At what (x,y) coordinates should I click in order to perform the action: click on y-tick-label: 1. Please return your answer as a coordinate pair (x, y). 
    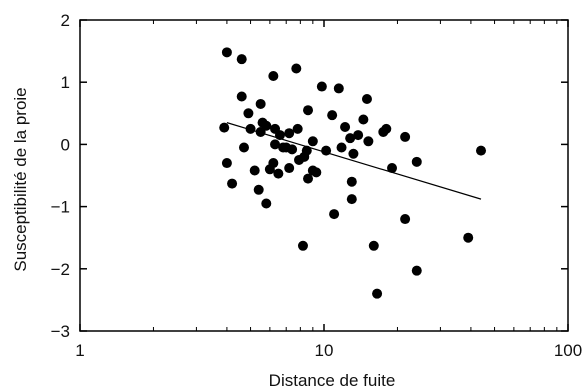
    Looking at the image, I should click on (65, 82).